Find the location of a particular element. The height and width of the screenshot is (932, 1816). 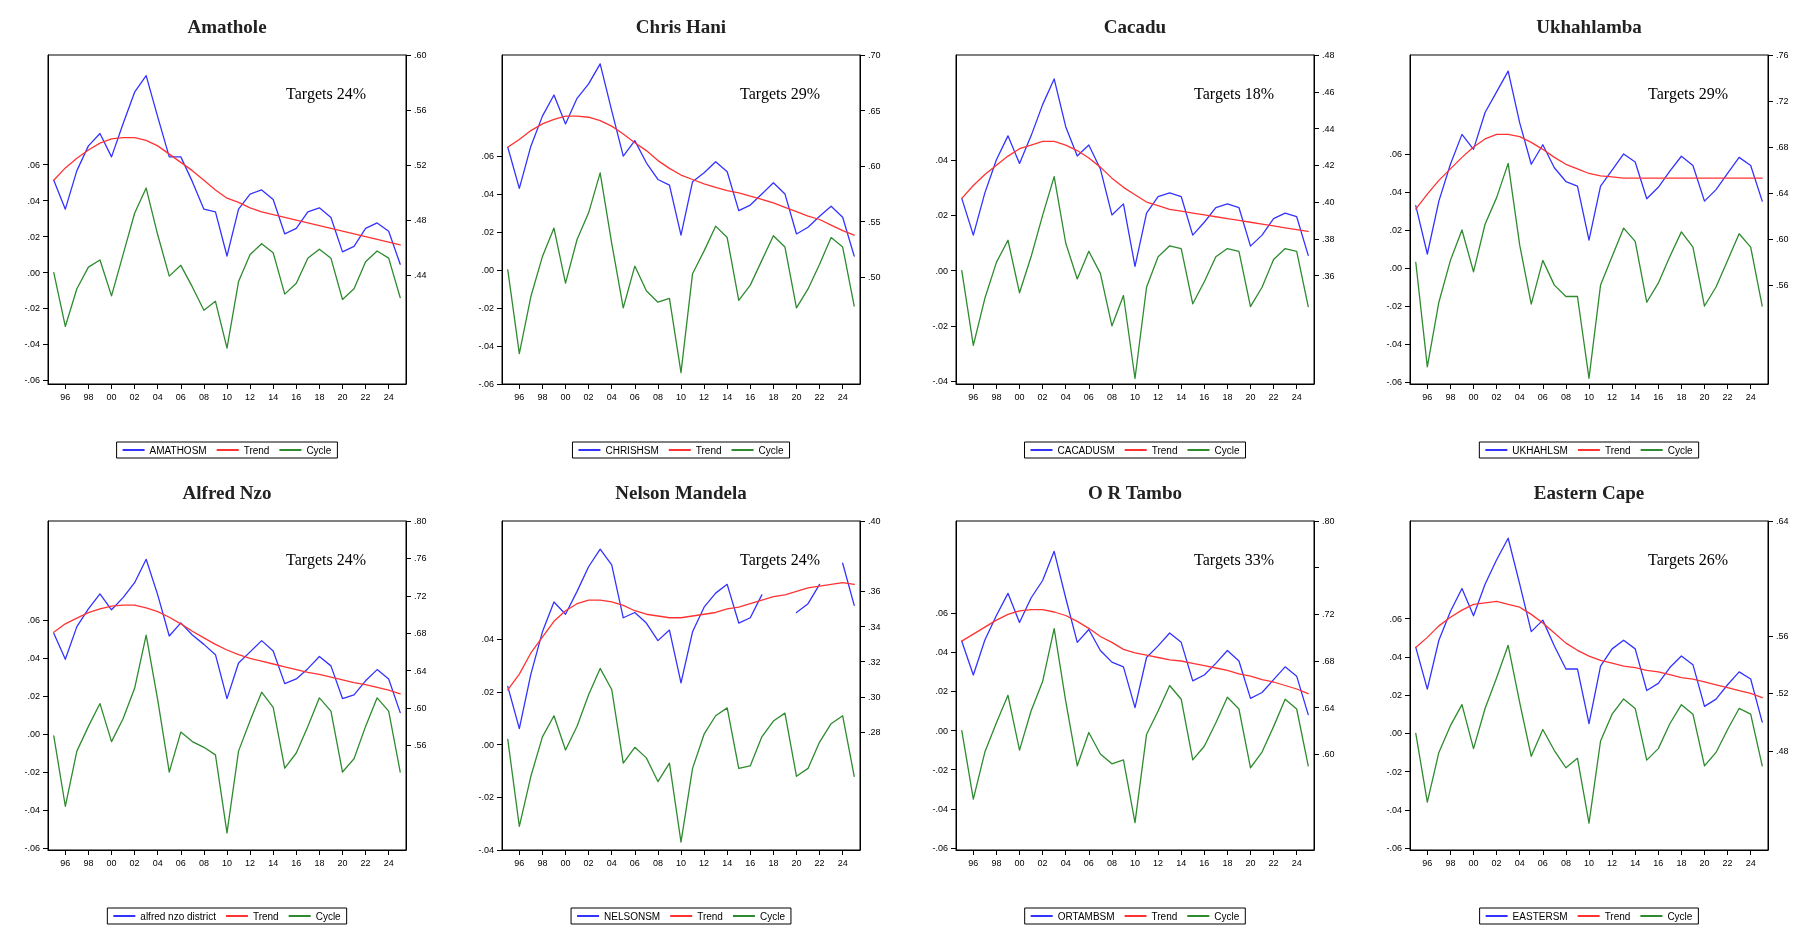

legend-label: NELSONSM is located at coordinates (632, 916).